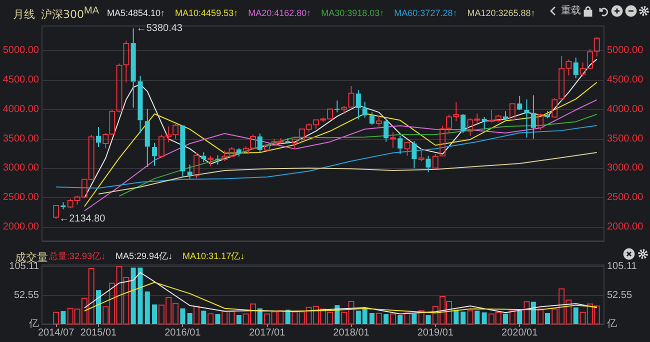 This screenshot has width=650, height=342. Describe the element at coordinates (426, 13) in the screenshot. I see `text: MA60:3727.28↑` at that location.